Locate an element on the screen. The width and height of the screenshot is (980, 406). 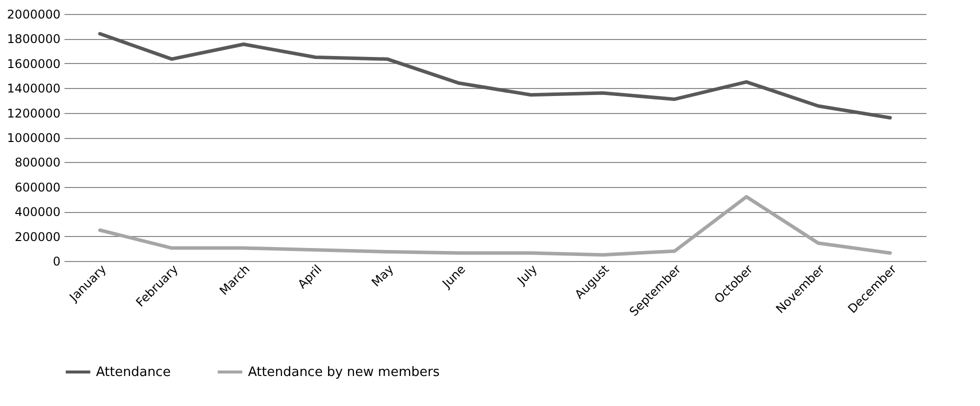
y-tick-label: 1400000 is located at coordinates (33, 89).